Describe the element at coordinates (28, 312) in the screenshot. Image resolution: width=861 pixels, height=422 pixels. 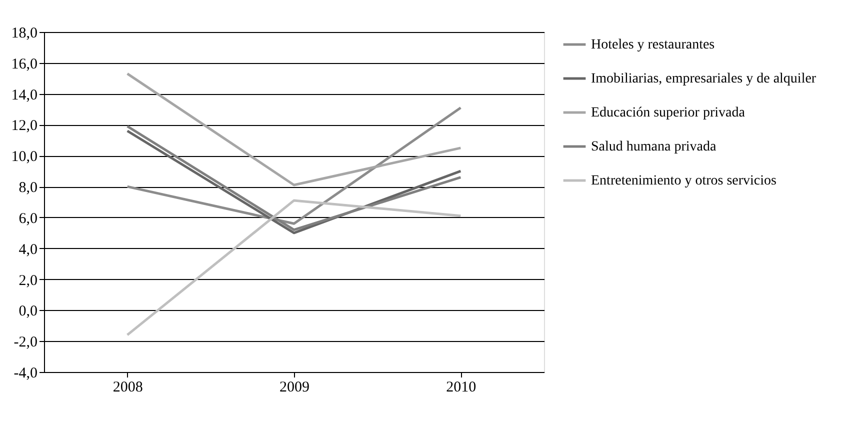
I see `y-tick-label: 0,0` at that location.